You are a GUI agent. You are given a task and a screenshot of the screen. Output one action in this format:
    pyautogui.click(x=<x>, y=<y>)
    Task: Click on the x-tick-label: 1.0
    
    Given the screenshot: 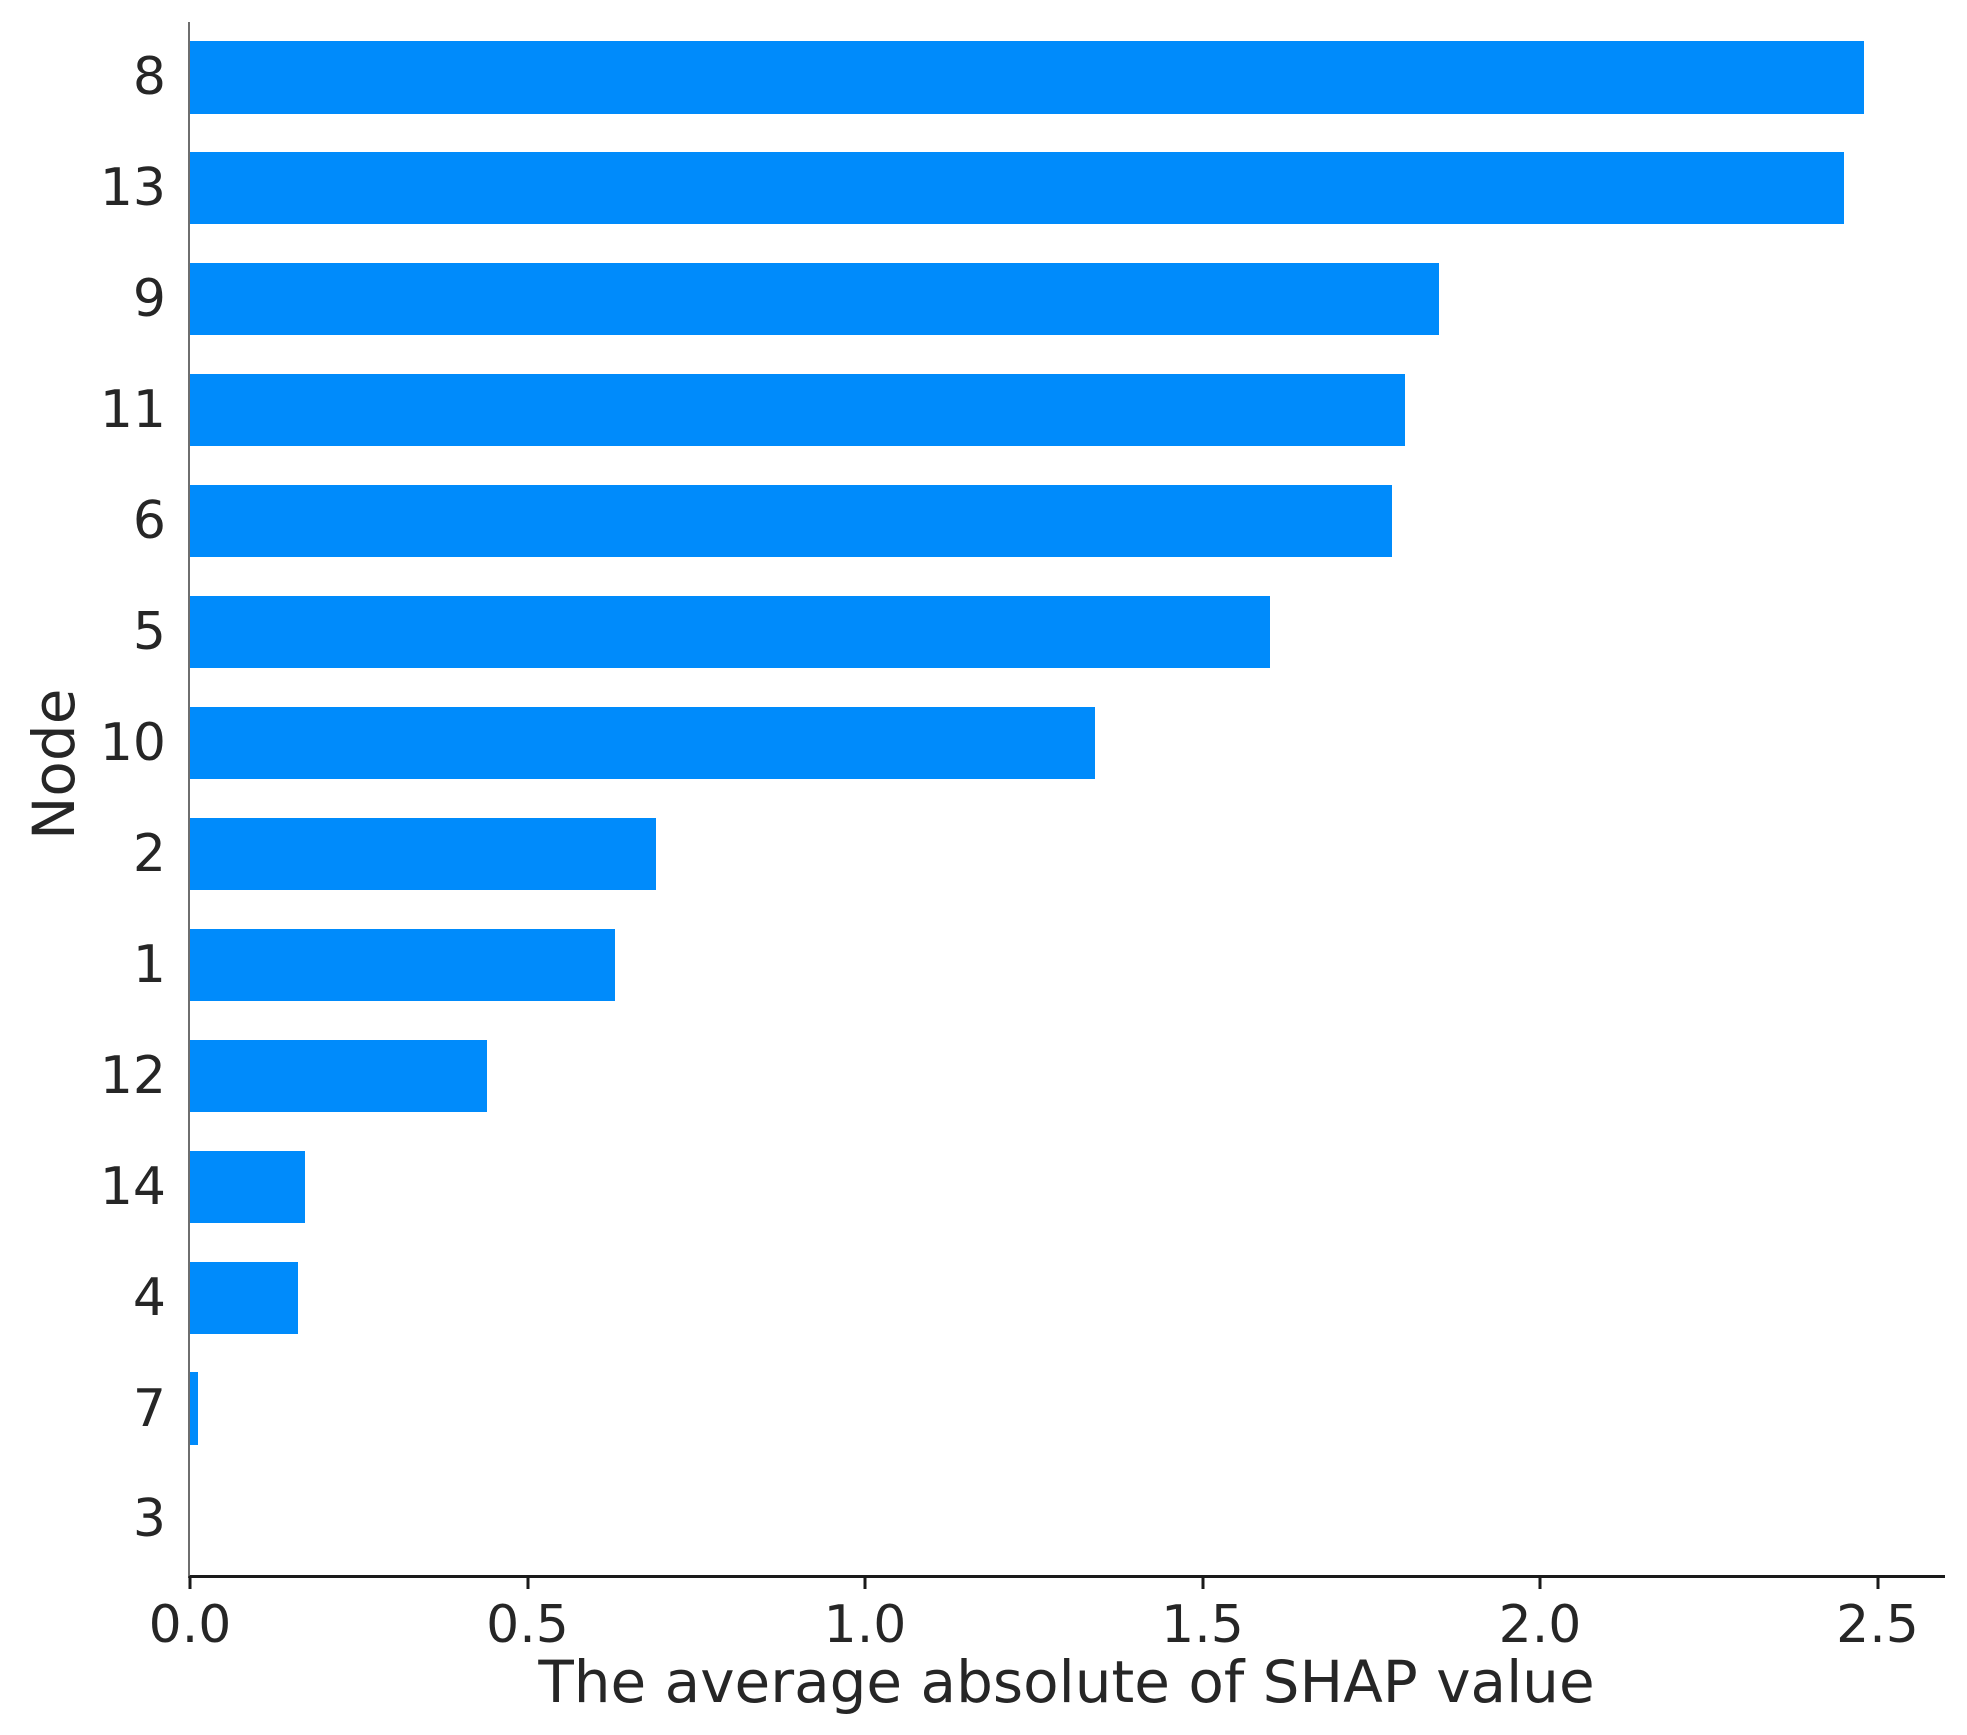 What is the action you would take?
    pyautogui.click(x=865, y=1625)
    